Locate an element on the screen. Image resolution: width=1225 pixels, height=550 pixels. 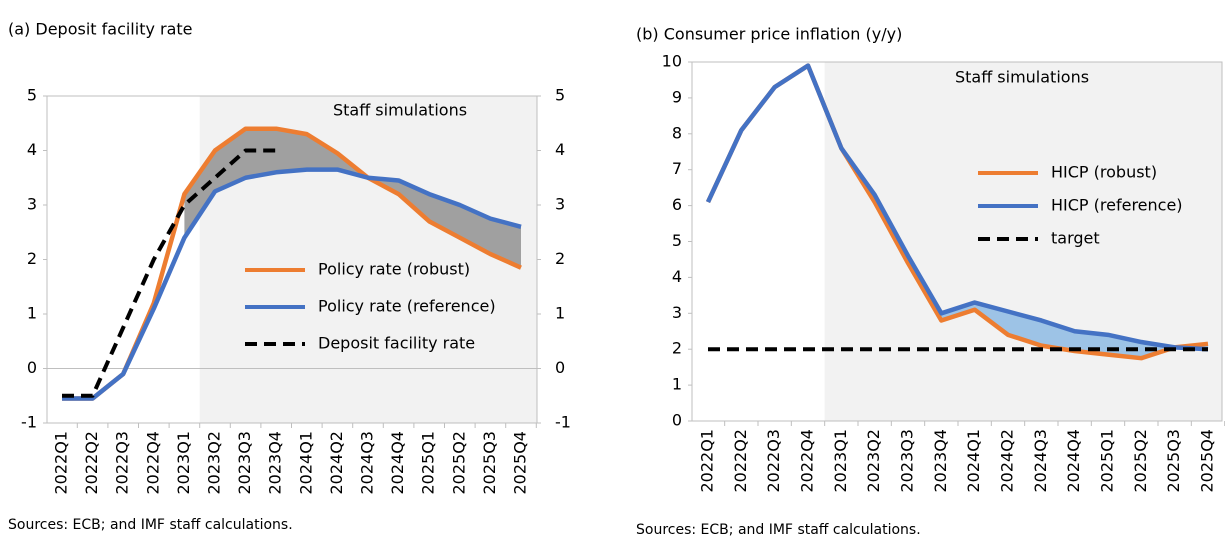
y-tick-label: -1 is located at coordinates (29, 422).